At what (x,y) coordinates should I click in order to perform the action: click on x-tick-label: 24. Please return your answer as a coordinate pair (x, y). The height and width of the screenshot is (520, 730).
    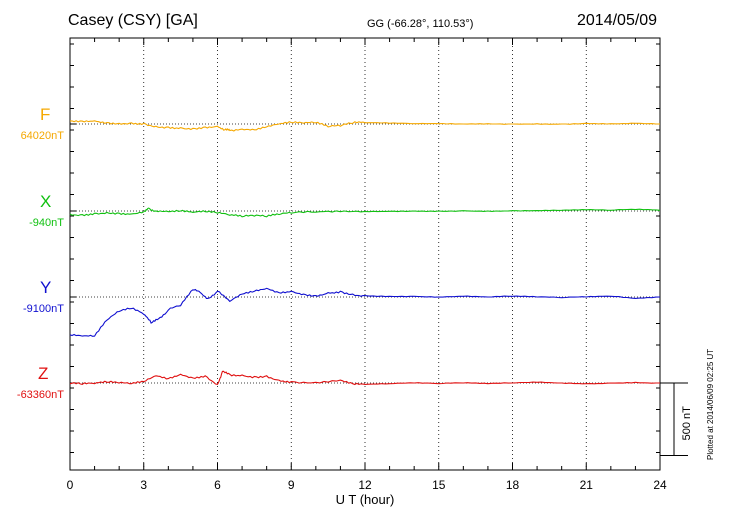
    Looking at the image, I should click on (660, 485).